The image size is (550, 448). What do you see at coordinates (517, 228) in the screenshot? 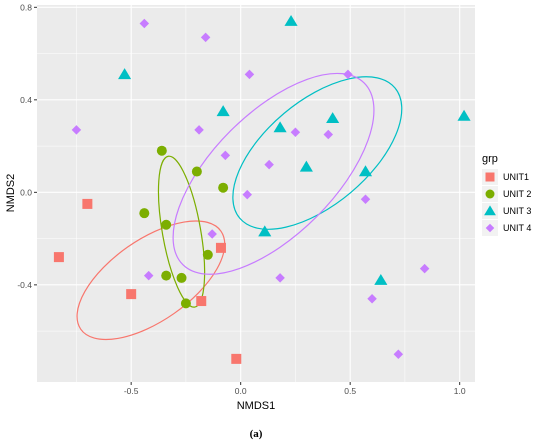
I see `legend-label: UNIT 4` at bounding box center [517, 228].